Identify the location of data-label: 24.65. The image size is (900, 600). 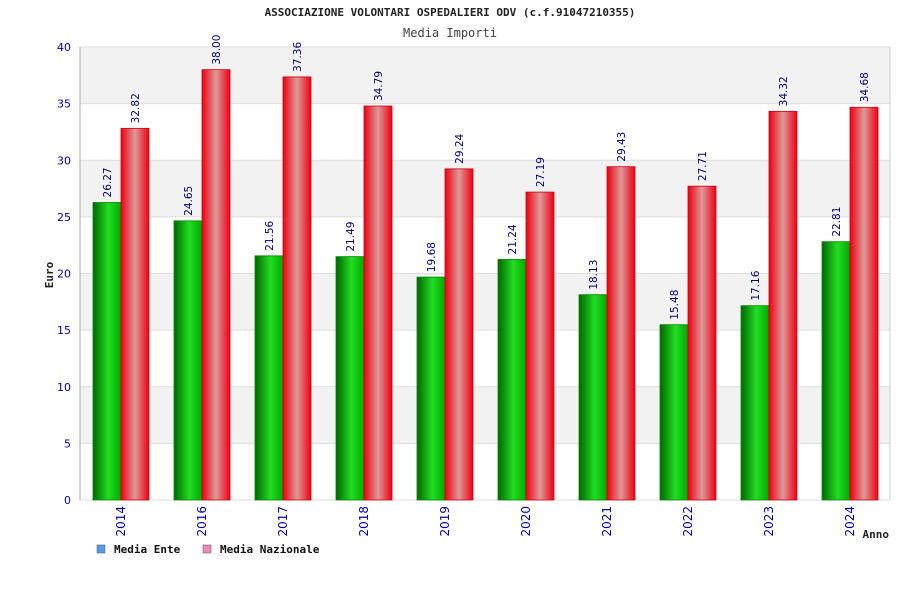
(189, 201).